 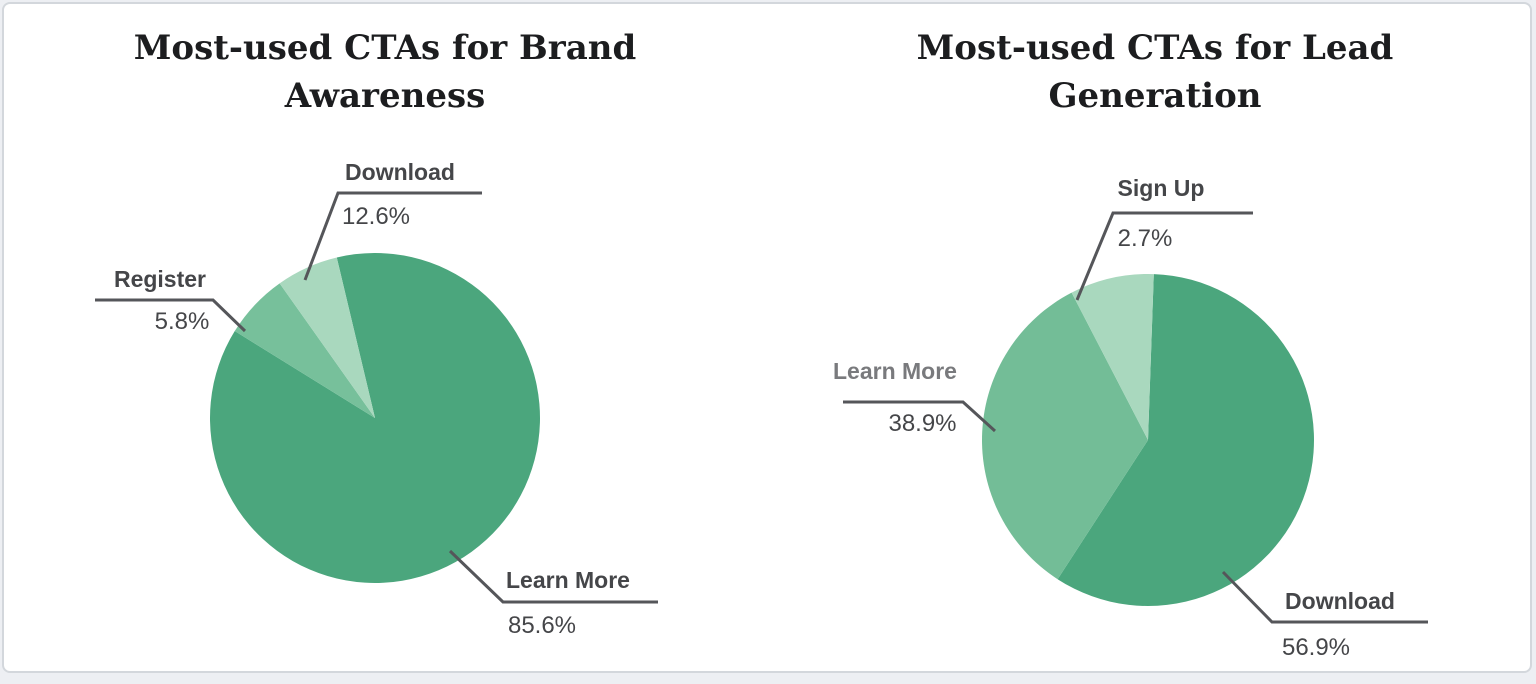 I want to click on callout-value-download-right: 56.9%, so click(x=1316, y=647).